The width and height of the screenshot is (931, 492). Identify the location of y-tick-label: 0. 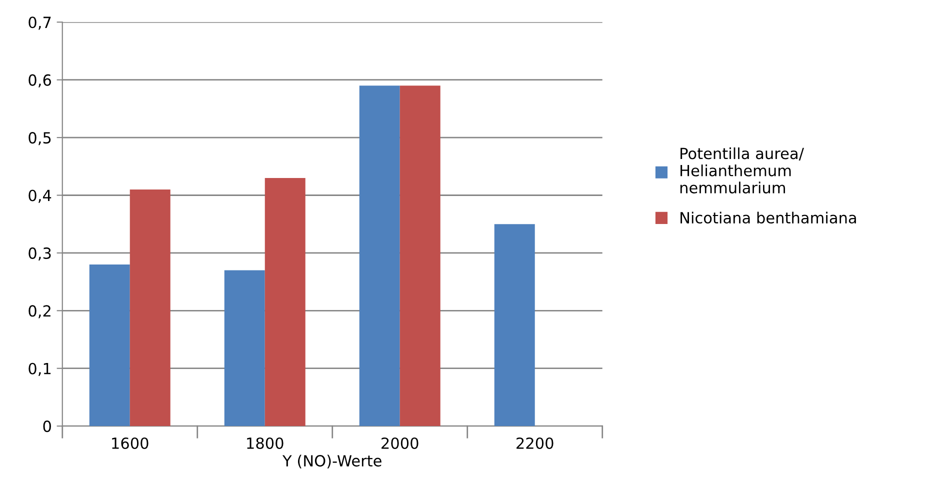
(47, 426).